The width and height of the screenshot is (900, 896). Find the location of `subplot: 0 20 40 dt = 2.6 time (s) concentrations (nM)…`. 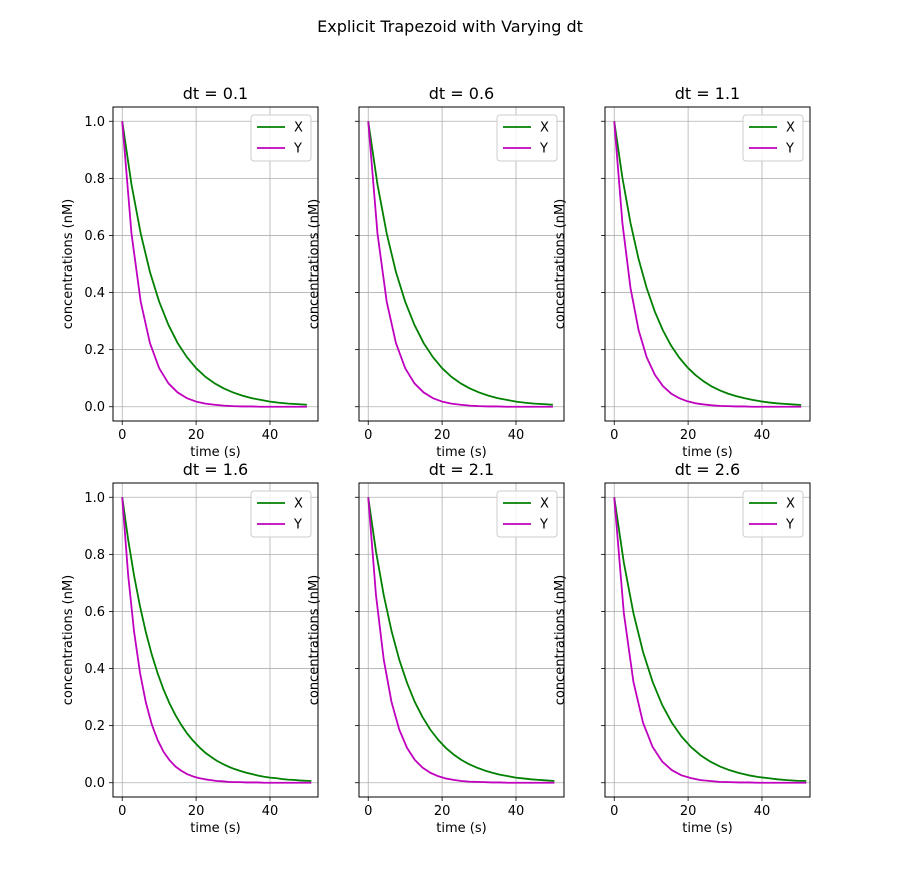

subplot: 0 20 40 dt = 2.6 time (s) concentrations (nM)… is located at coordinates (682, 648).